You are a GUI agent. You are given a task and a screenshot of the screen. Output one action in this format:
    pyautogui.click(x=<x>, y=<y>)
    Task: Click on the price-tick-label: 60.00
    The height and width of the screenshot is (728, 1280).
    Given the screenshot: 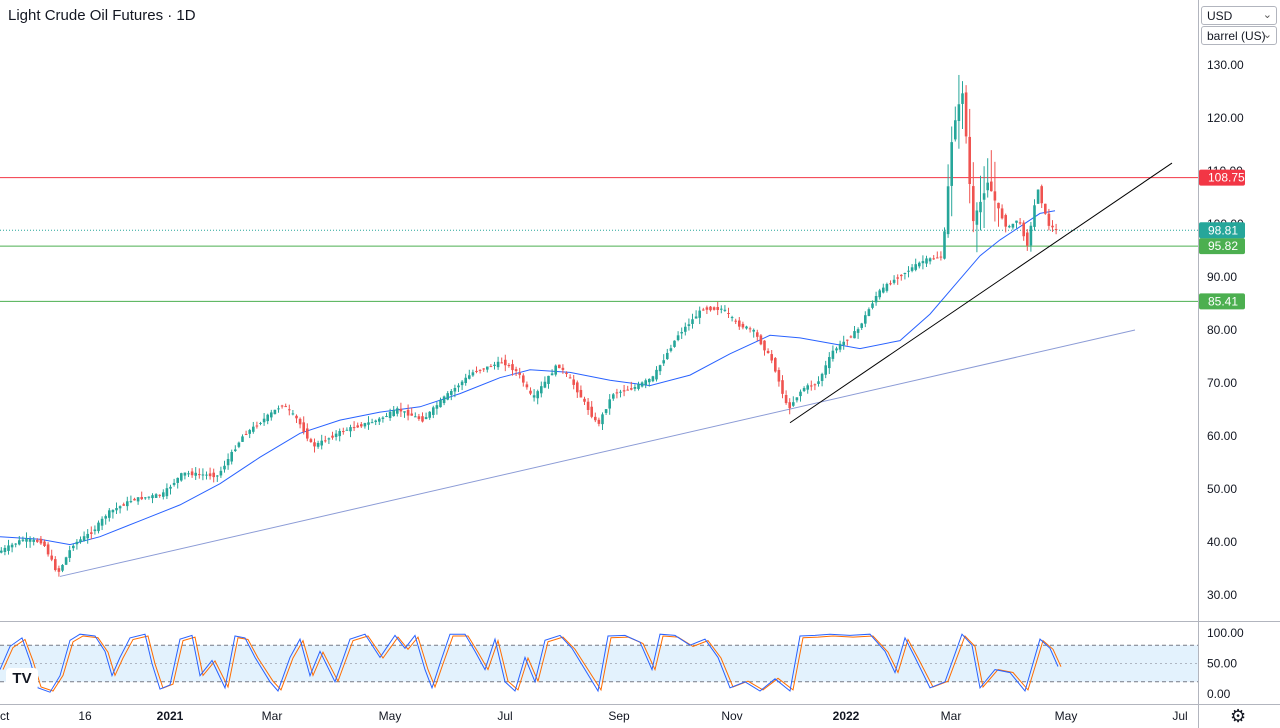 What is the action you would take?
    pyautogui.click(x=1222, y=436)
    